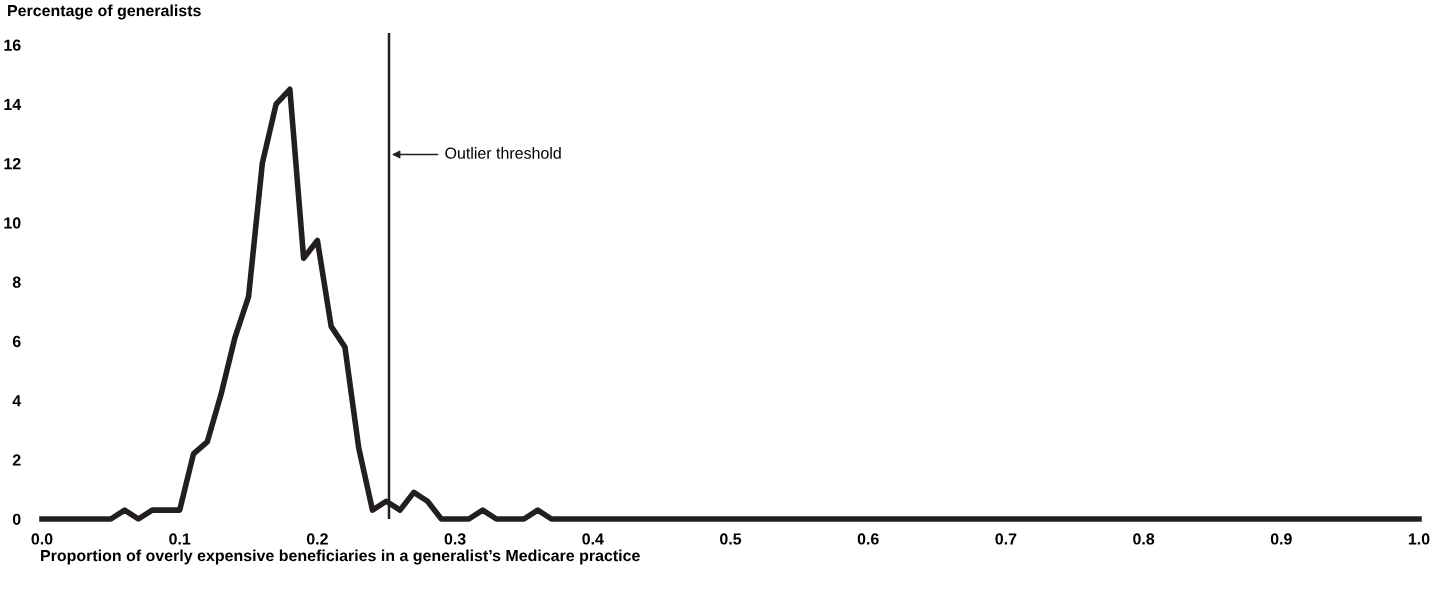  Describe the element at coordinates (180, 539) in the screenshot. I see `x-tick-label: 0.1` at that location.